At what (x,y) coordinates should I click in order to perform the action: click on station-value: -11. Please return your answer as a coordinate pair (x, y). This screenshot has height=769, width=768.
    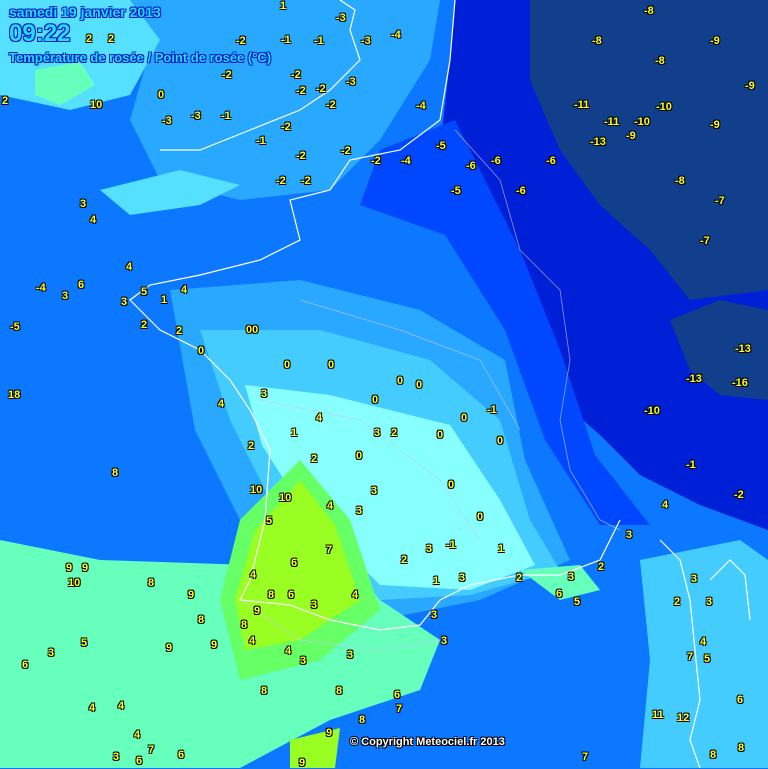
    Looking at the image, I should click on (612, 122).